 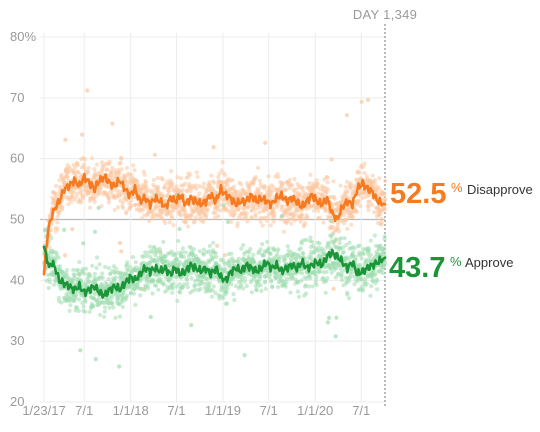 What do you see at coordinates (489, 262) in the screenshot?
I see `approve-label: Approve` at bounding box center [489, 262].